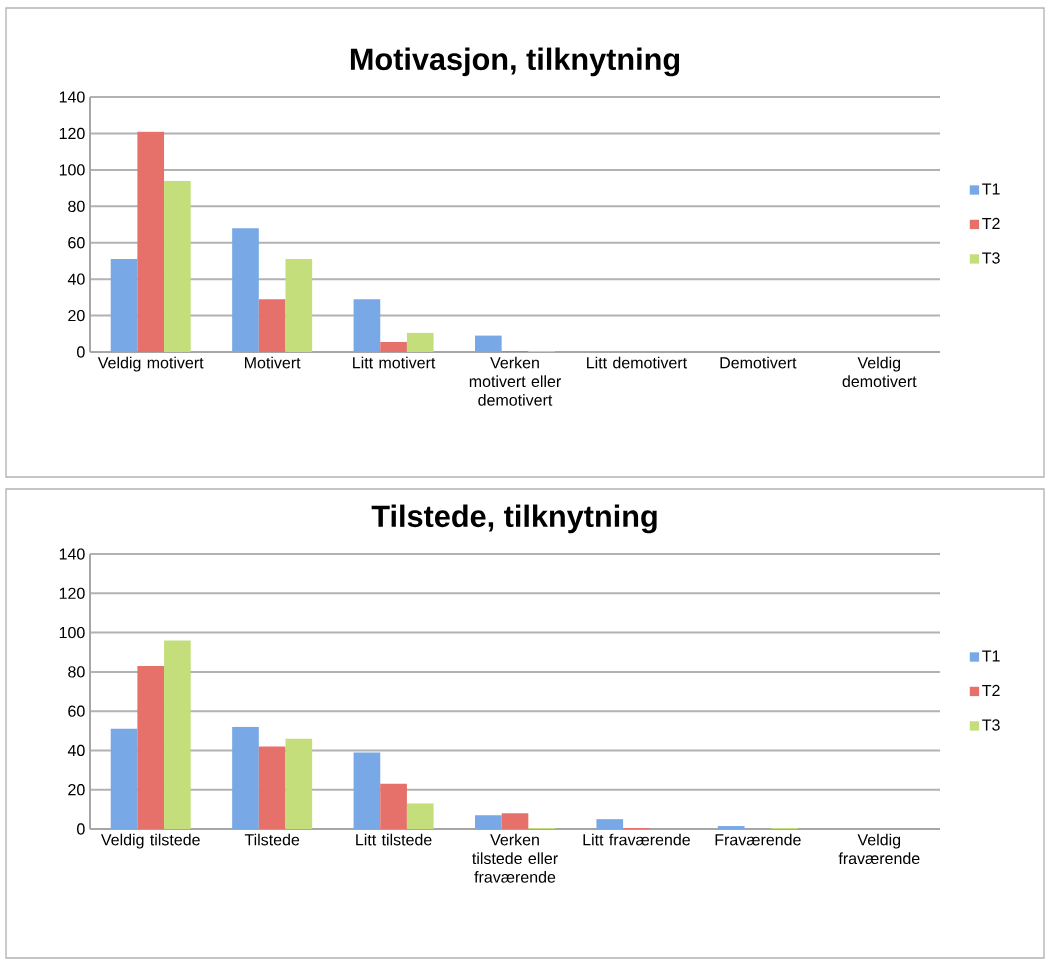 The image size is (1048, 962). Describe the element at coordinates (758, 362) in the screenshot. I see `x-tick-label: Demotivert` at that location.